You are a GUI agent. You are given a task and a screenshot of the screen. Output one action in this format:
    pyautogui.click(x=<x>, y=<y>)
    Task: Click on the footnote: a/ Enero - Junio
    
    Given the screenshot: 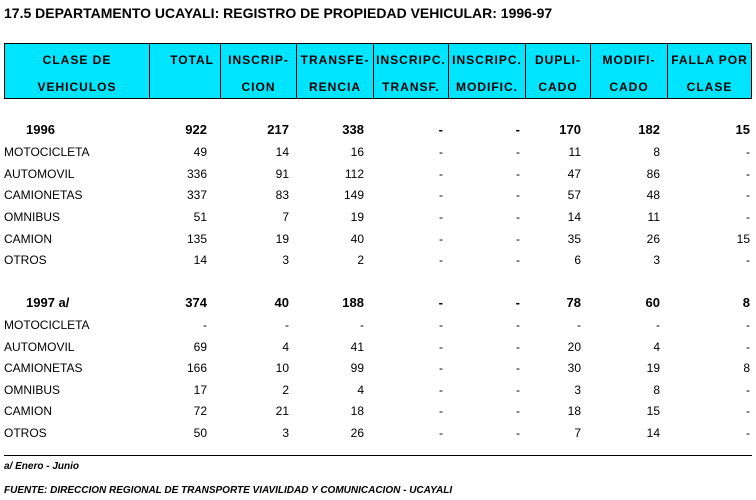 What is the action you would take?
    pyautogui.click(x=42, y=466)
    